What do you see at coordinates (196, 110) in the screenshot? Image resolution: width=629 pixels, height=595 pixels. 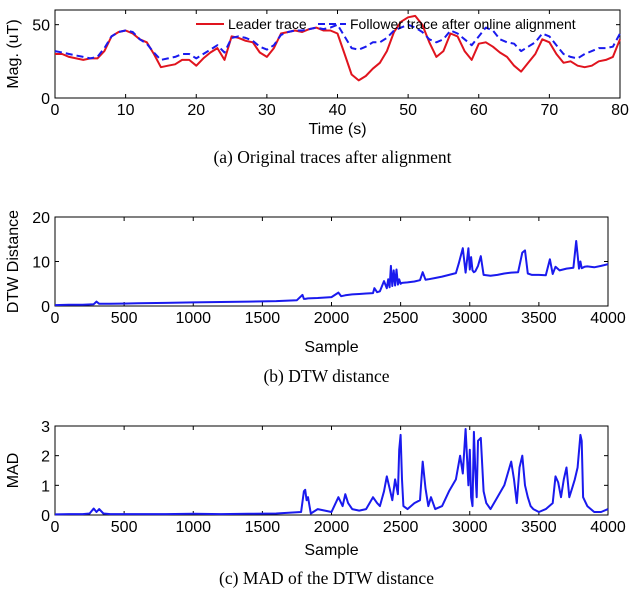 I see `x-tick-label: 20` at bounding box center [196, 110].